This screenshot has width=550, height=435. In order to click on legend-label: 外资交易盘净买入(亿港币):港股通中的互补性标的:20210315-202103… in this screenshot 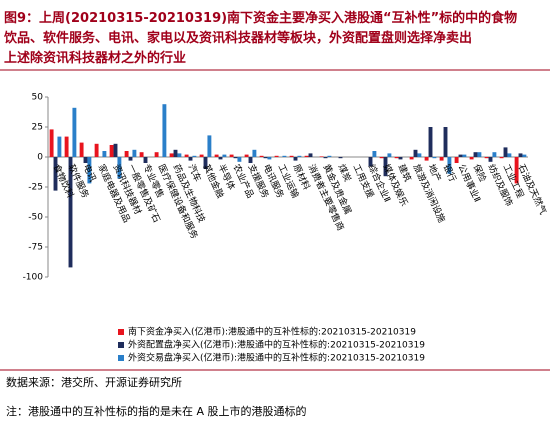, I will do `click(276, 358)`.